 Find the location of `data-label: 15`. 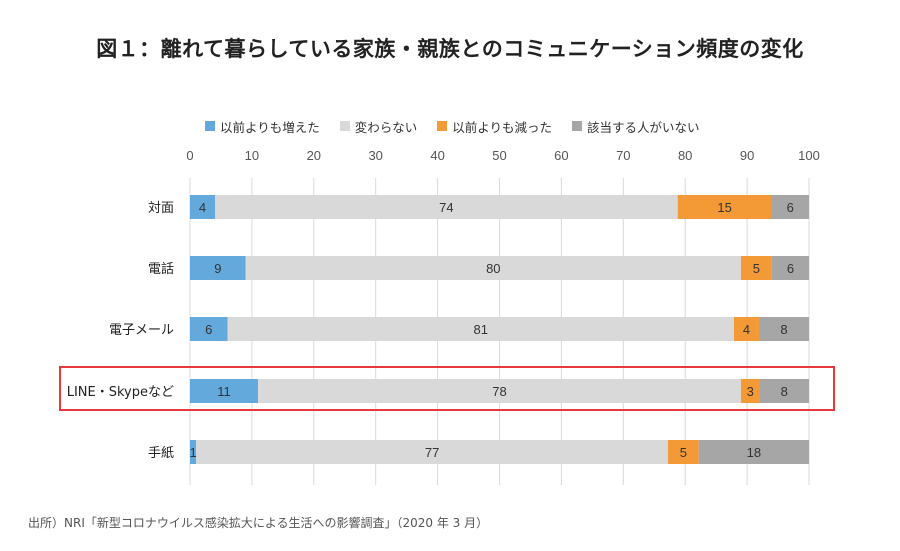

data-label: 15 is located at coordinates (724, 207).